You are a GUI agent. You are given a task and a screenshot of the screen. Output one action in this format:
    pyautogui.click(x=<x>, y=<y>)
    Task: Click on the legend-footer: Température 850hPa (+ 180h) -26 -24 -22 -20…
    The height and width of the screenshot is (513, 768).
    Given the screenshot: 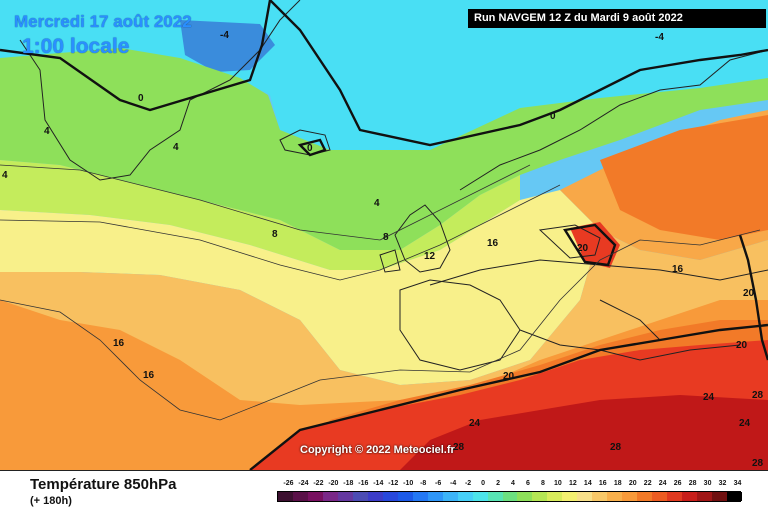 What is the action you would take?
    pyautogui.click(x=384, y=491)
    